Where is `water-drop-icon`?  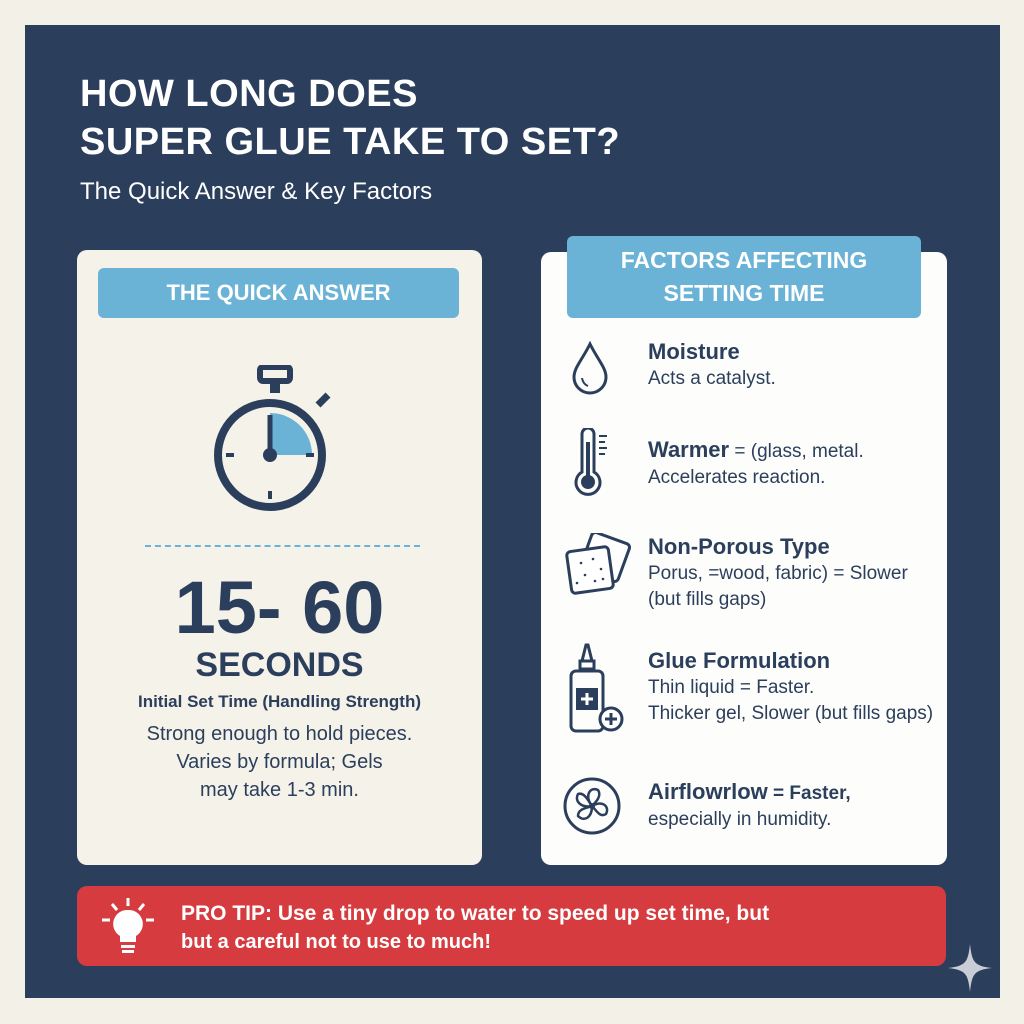
water-drop-icon is located at coordinates (590, 367).